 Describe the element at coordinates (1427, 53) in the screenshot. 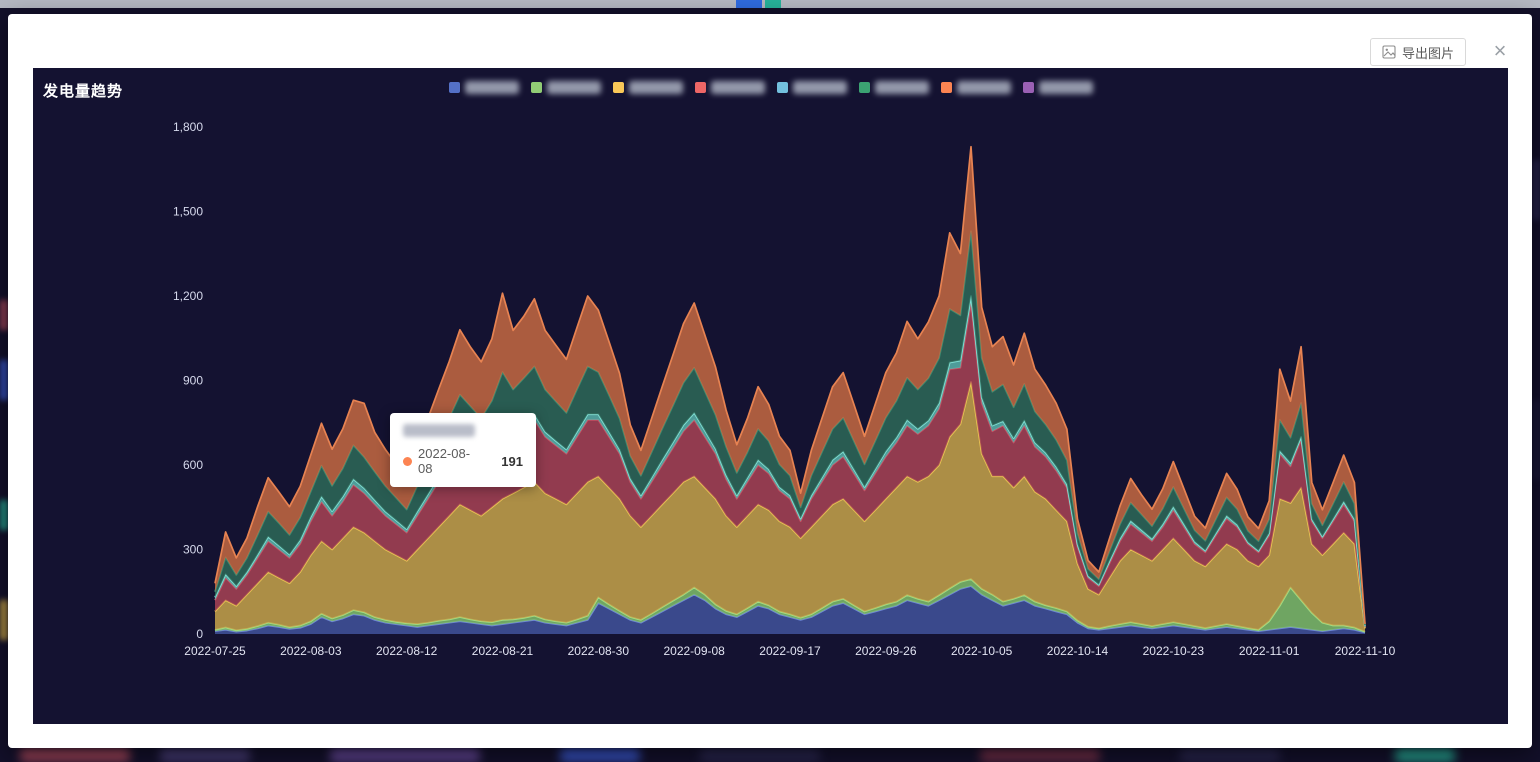

I see `export-image-label: 导出图片` at that location.